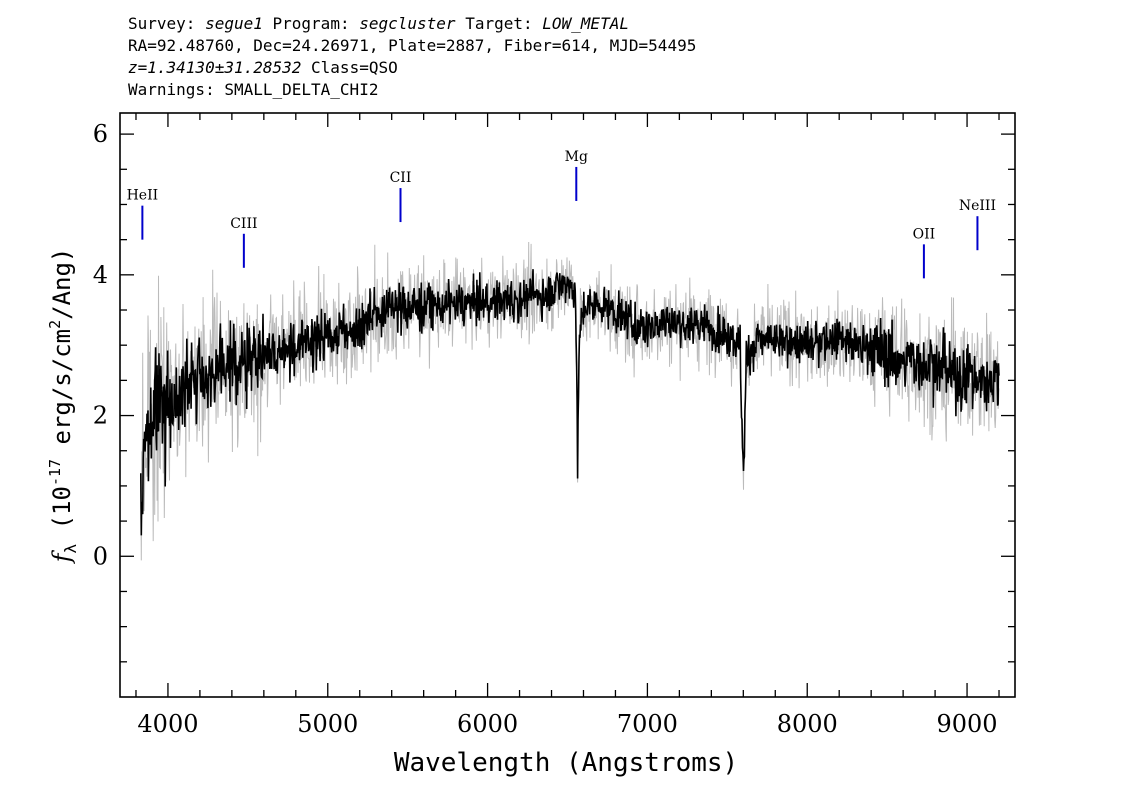  Describe the element at coordinates (566, 763) in the screenshot. I see `x-axis-label: Wavelength (Angstroms)` at that location.